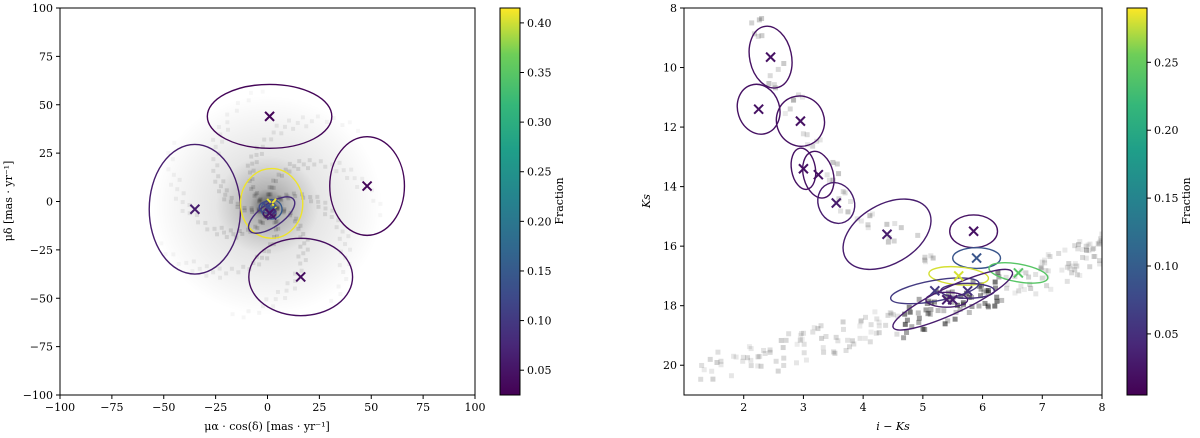 This screenshot has width=1200, height=438. What do you see at coordinates (539, 122) in the screenshot?
I see `colorbar-tick-label: 0.30` at bounding box center [539, 122].